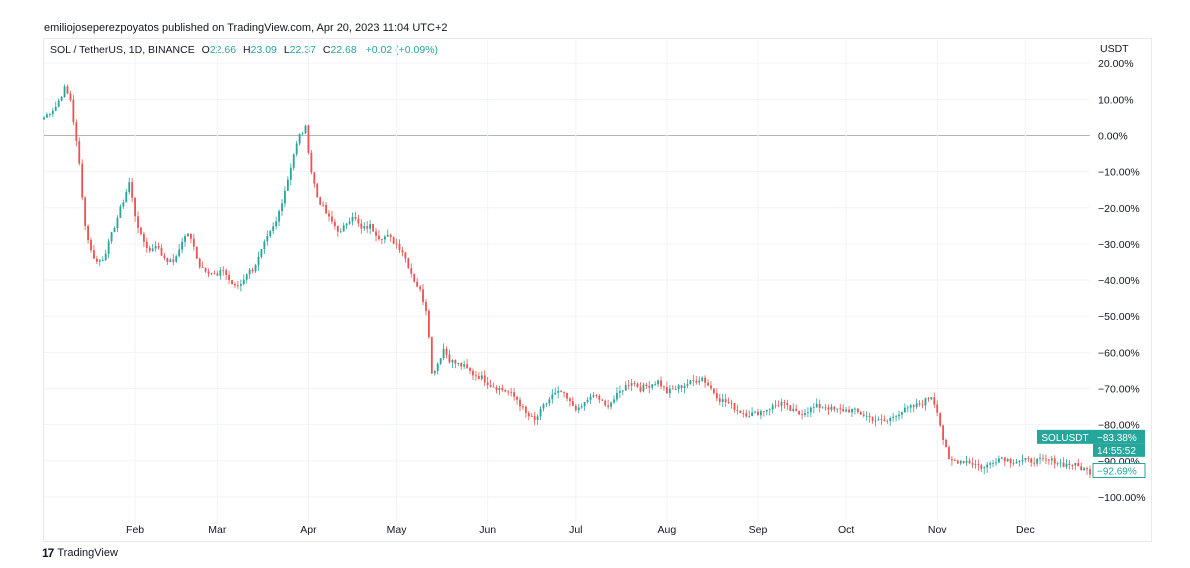 The image size is (1190, 568). What do you see at coordinates (1025, 530) in the screenshot?
I see `x-tick-label: Dec` at bounding box center [1025, 530].